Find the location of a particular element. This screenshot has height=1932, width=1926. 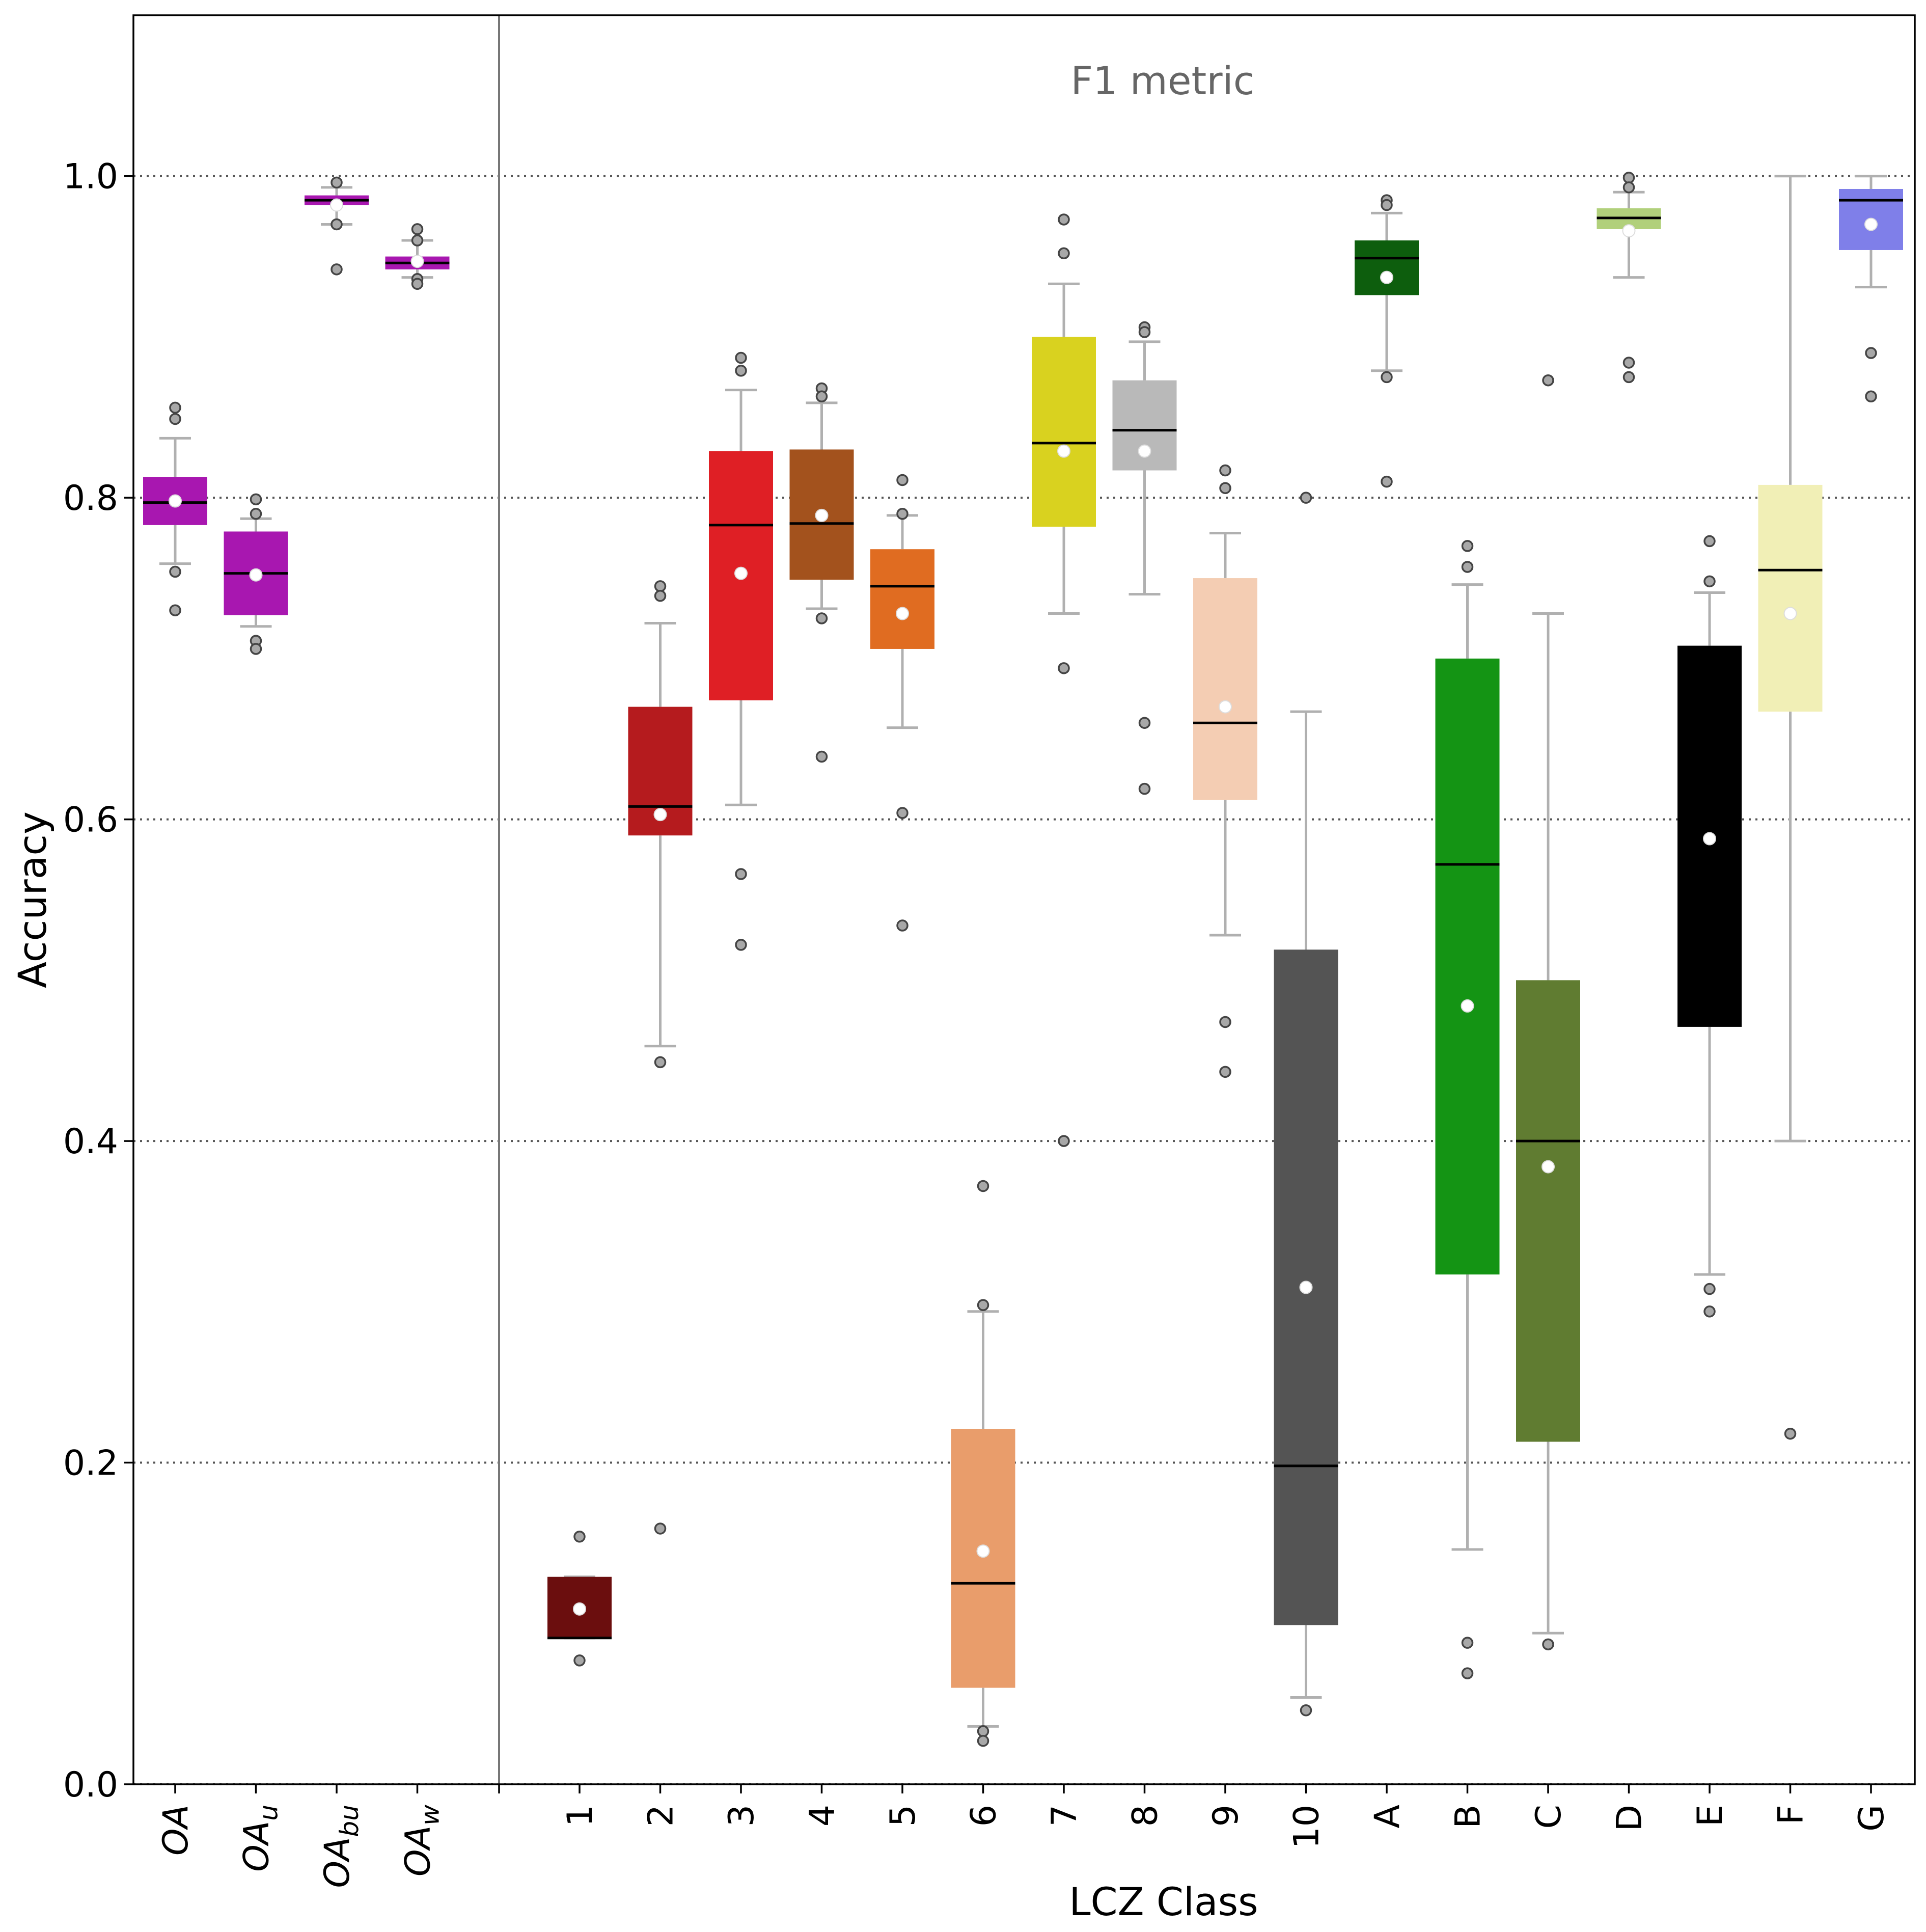

y-tick-label: 0.2 is located at coordinates (90, 1464).